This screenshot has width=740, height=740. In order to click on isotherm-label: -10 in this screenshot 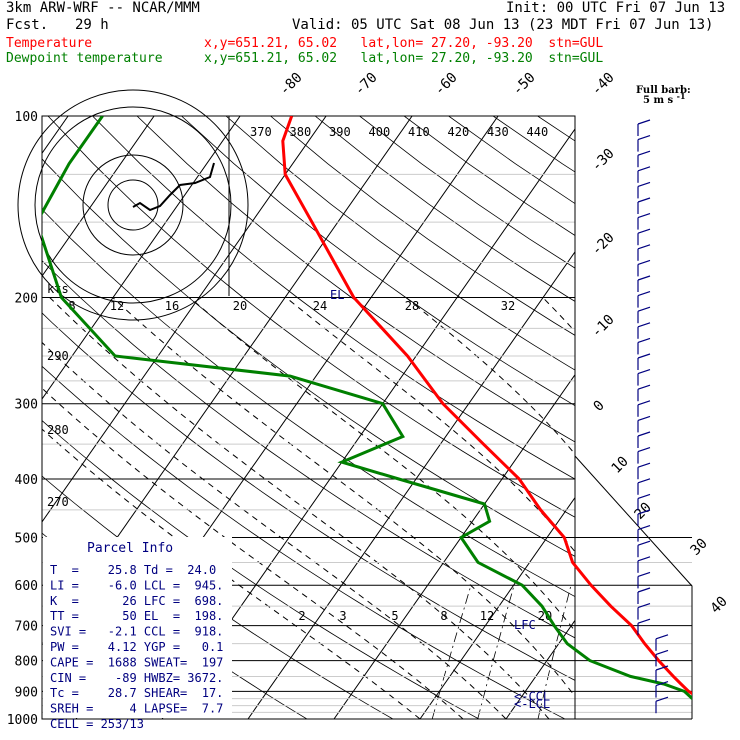, I will do `click(603, 326)`.